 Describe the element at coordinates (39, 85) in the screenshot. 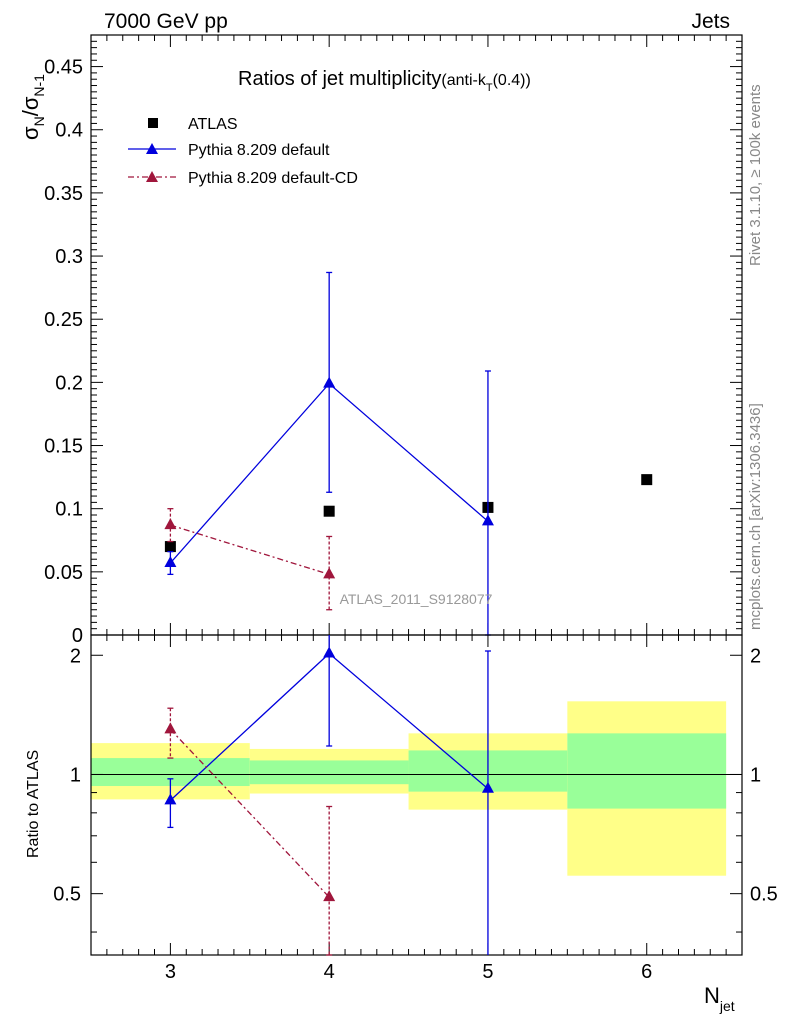

I see `ylabel-sub2: N-1` at that location.